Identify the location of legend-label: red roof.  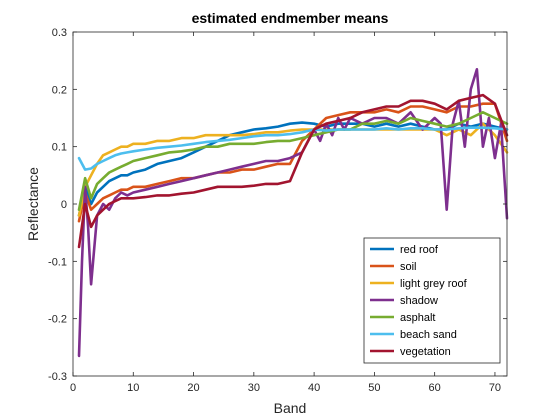
(419, 250).